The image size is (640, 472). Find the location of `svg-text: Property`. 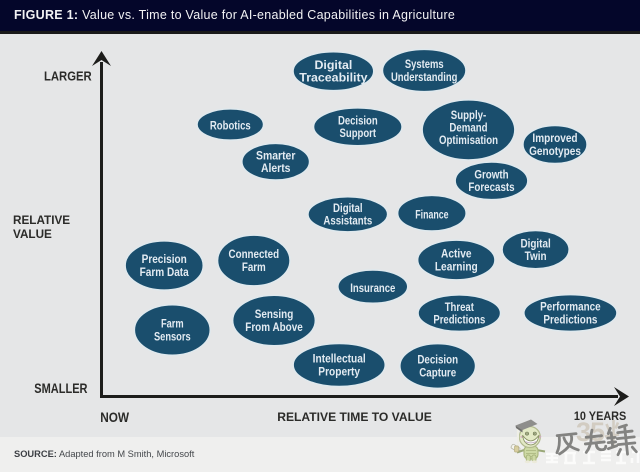

svg-text: Property is located at coordinates (339, 372).